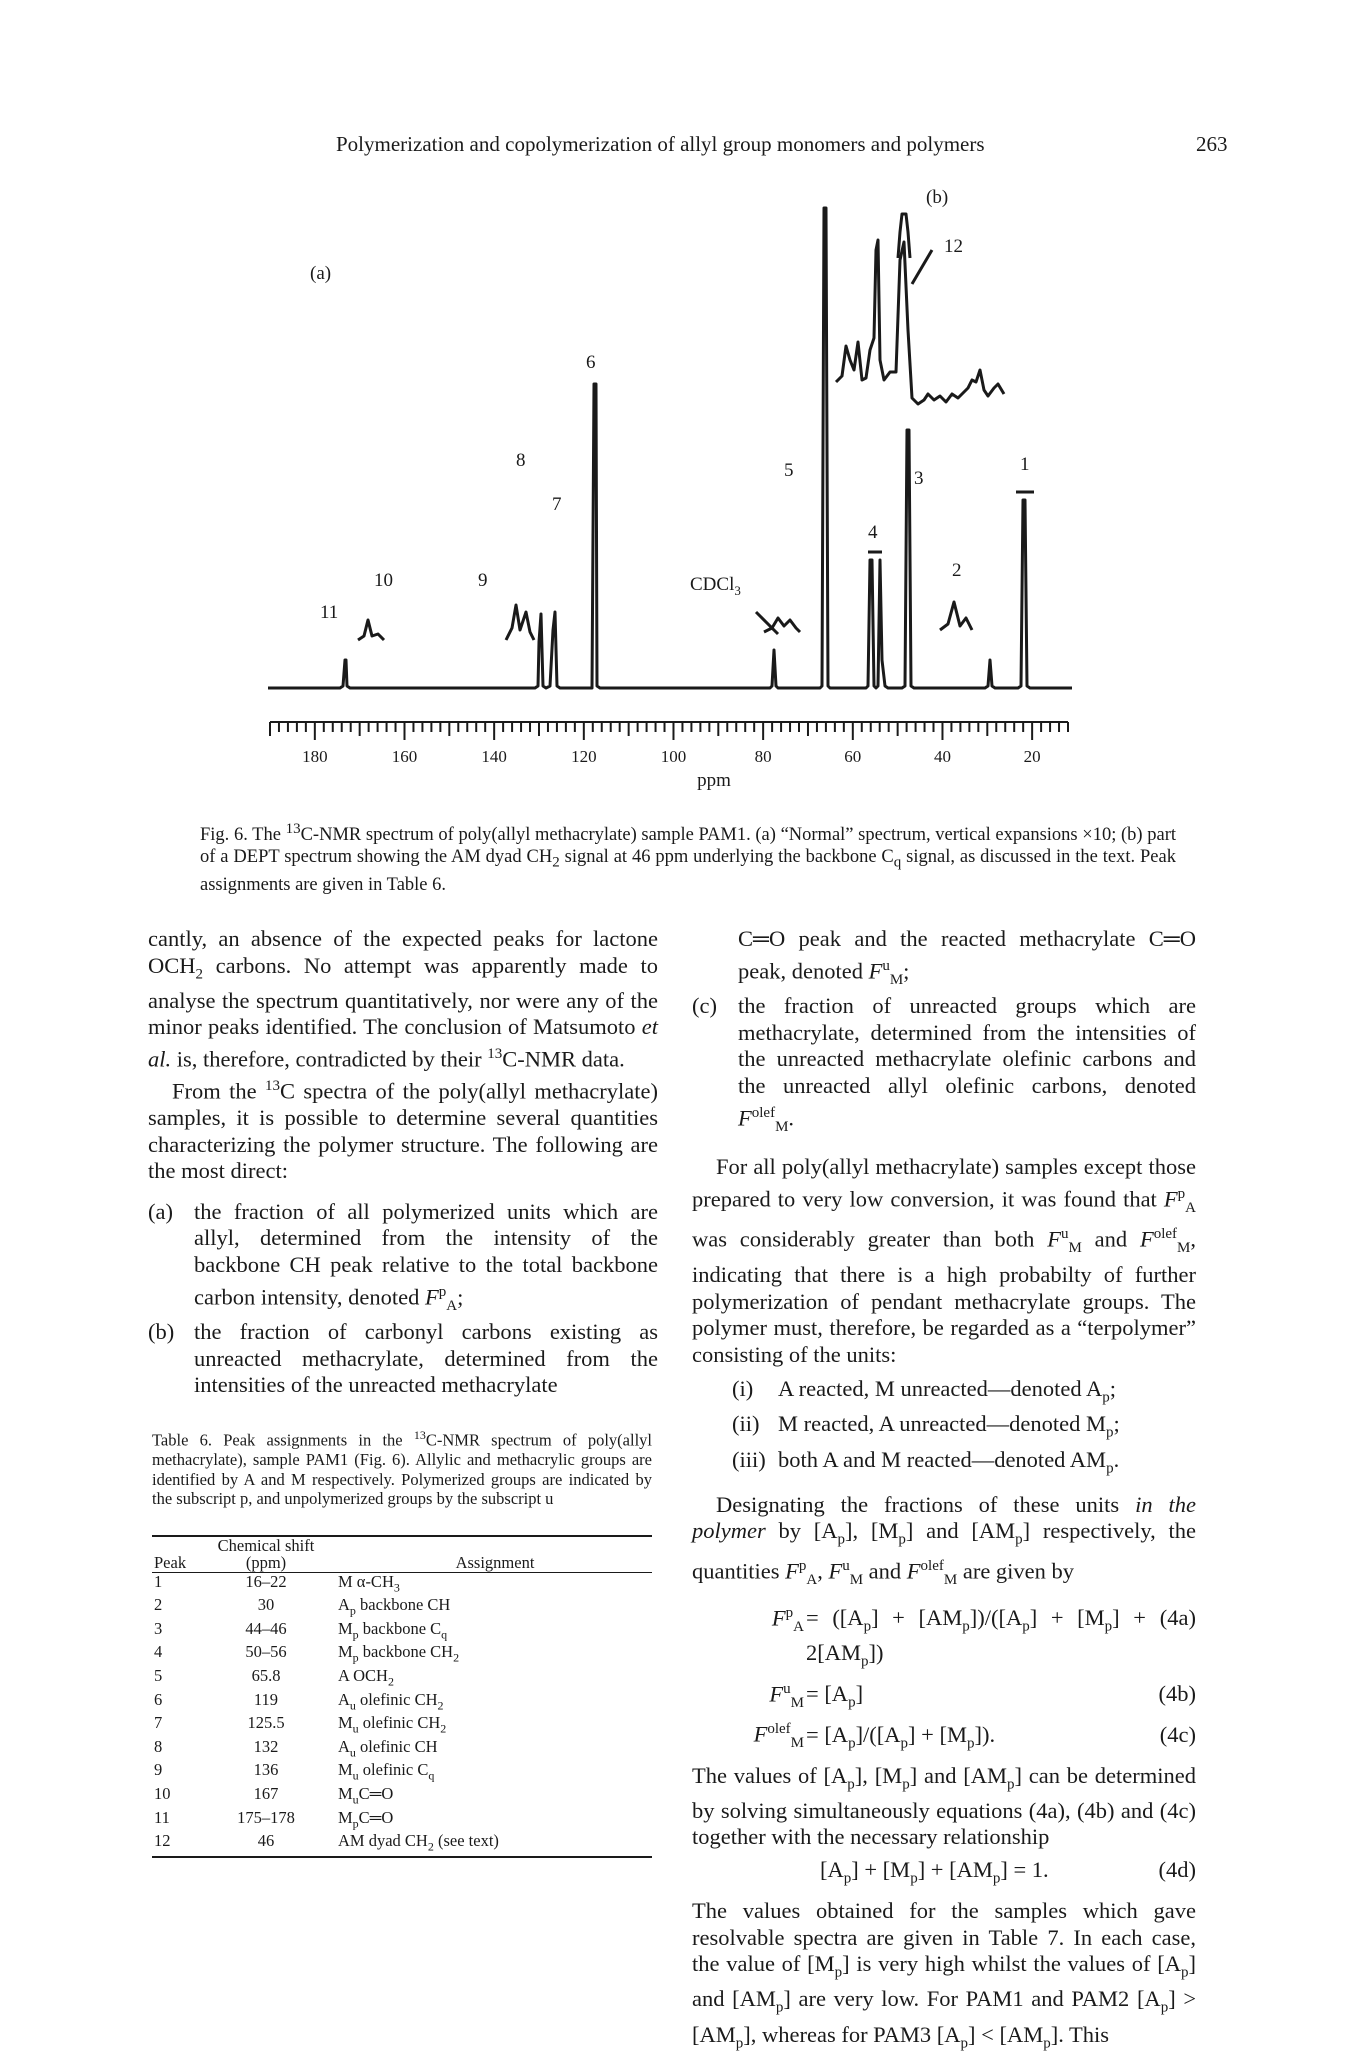 The height and width of the screenshot is (2057, 1370). What do you see at coordinates (919, 478) in the screenshot?
I see `peak-label-3: 3` at bounding box center [919, 478].